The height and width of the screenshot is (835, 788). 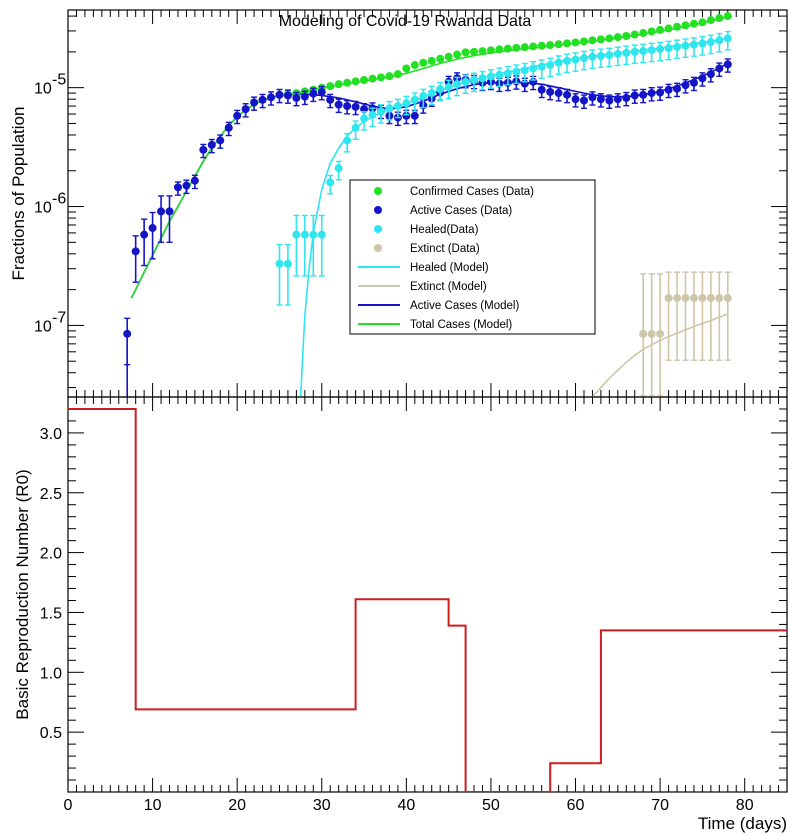 What do you see at coordinates (59, 80) in the screenshot?
I see `y-tick-label-exponent: -5` at bounding box center [59, 80].